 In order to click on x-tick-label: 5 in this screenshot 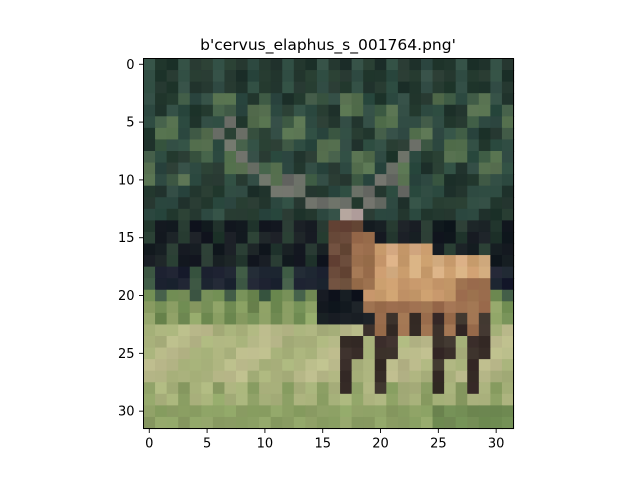, I will do `click(207, 444)`.